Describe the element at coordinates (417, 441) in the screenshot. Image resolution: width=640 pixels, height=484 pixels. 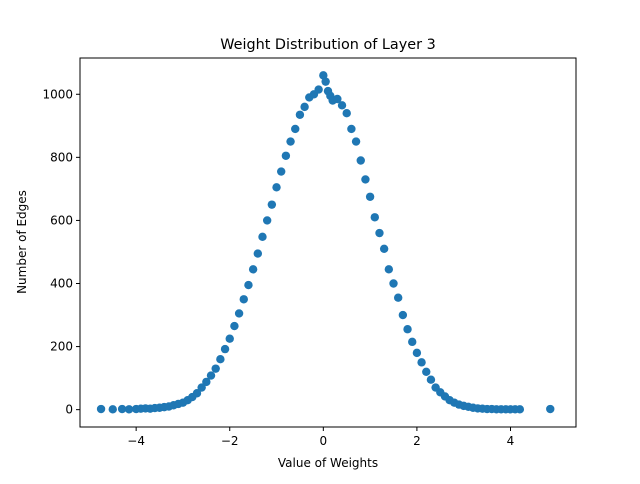
I see `x-tick-label: 2` at that location.